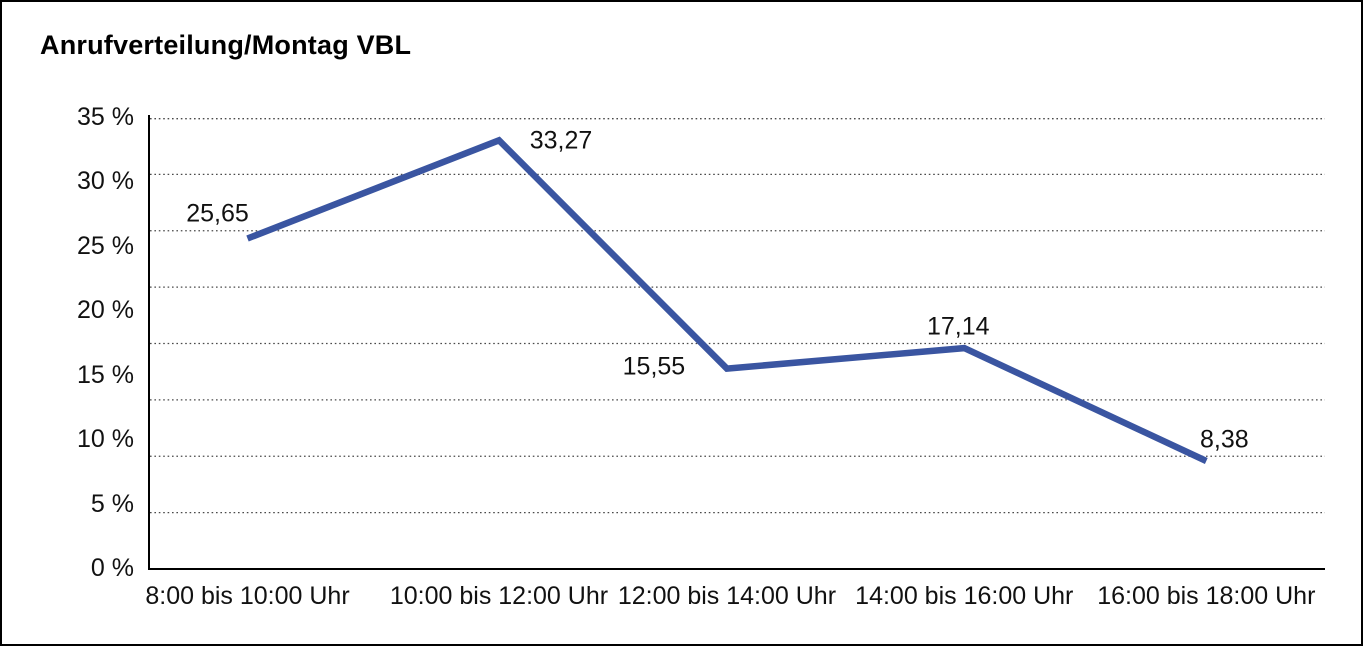 The image size is (1363, 646). Describe the element at coordinates (105, 310) in the screenshot. I see `y-axis-tick-label: 20 %` at that location.